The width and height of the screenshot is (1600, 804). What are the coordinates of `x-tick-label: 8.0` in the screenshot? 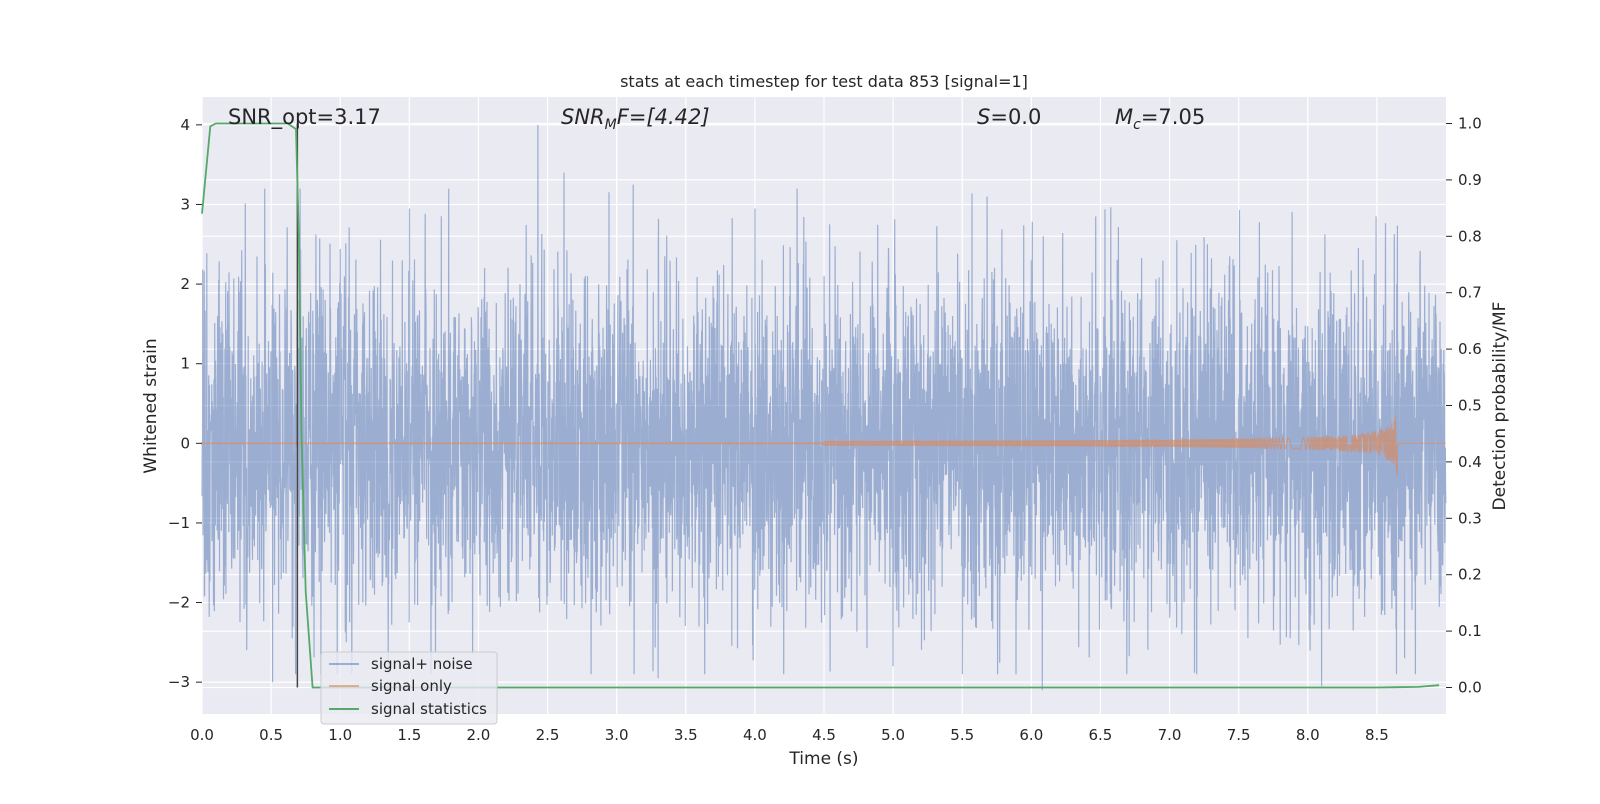 It's located at (1308, 735).